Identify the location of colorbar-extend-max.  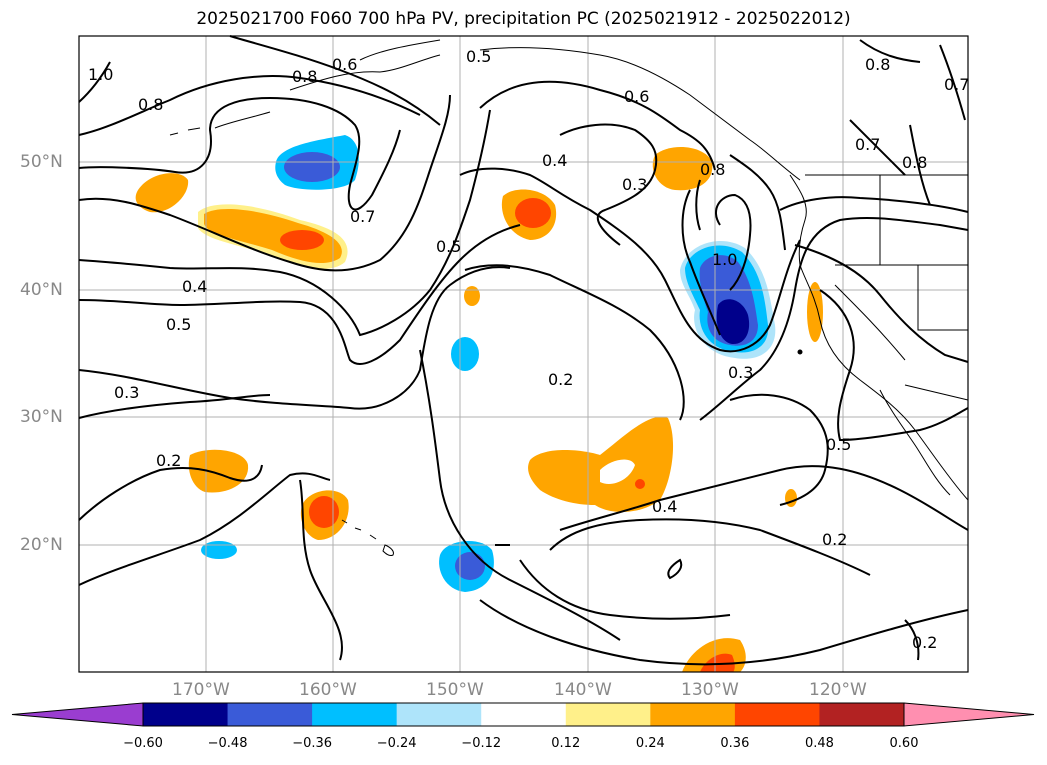
(969, 714).